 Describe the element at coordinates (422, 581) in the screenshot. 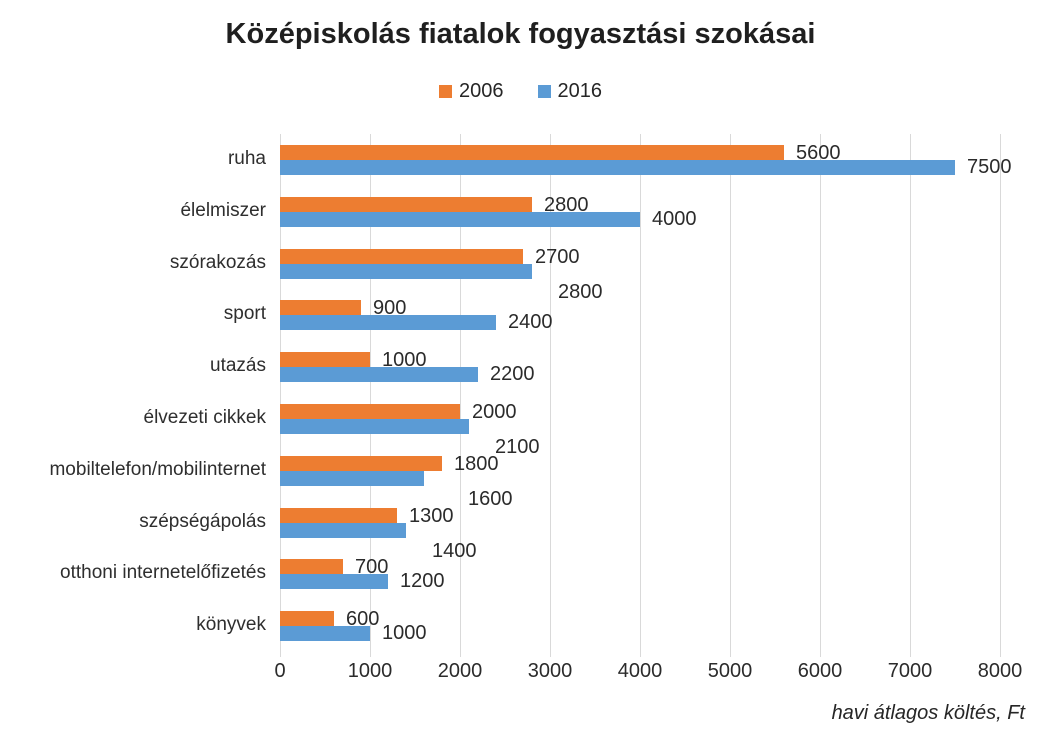

I see `value-label-2016: 1200` at that location.